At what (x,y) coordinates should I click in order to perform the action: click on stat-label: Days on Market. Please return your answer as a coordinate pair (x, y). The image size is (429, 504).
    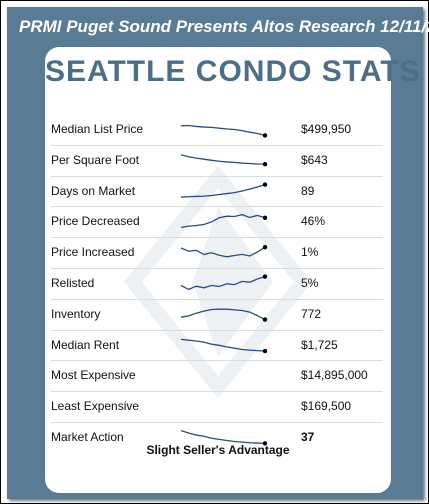
    Looking at the image, I should click on (93, 190).